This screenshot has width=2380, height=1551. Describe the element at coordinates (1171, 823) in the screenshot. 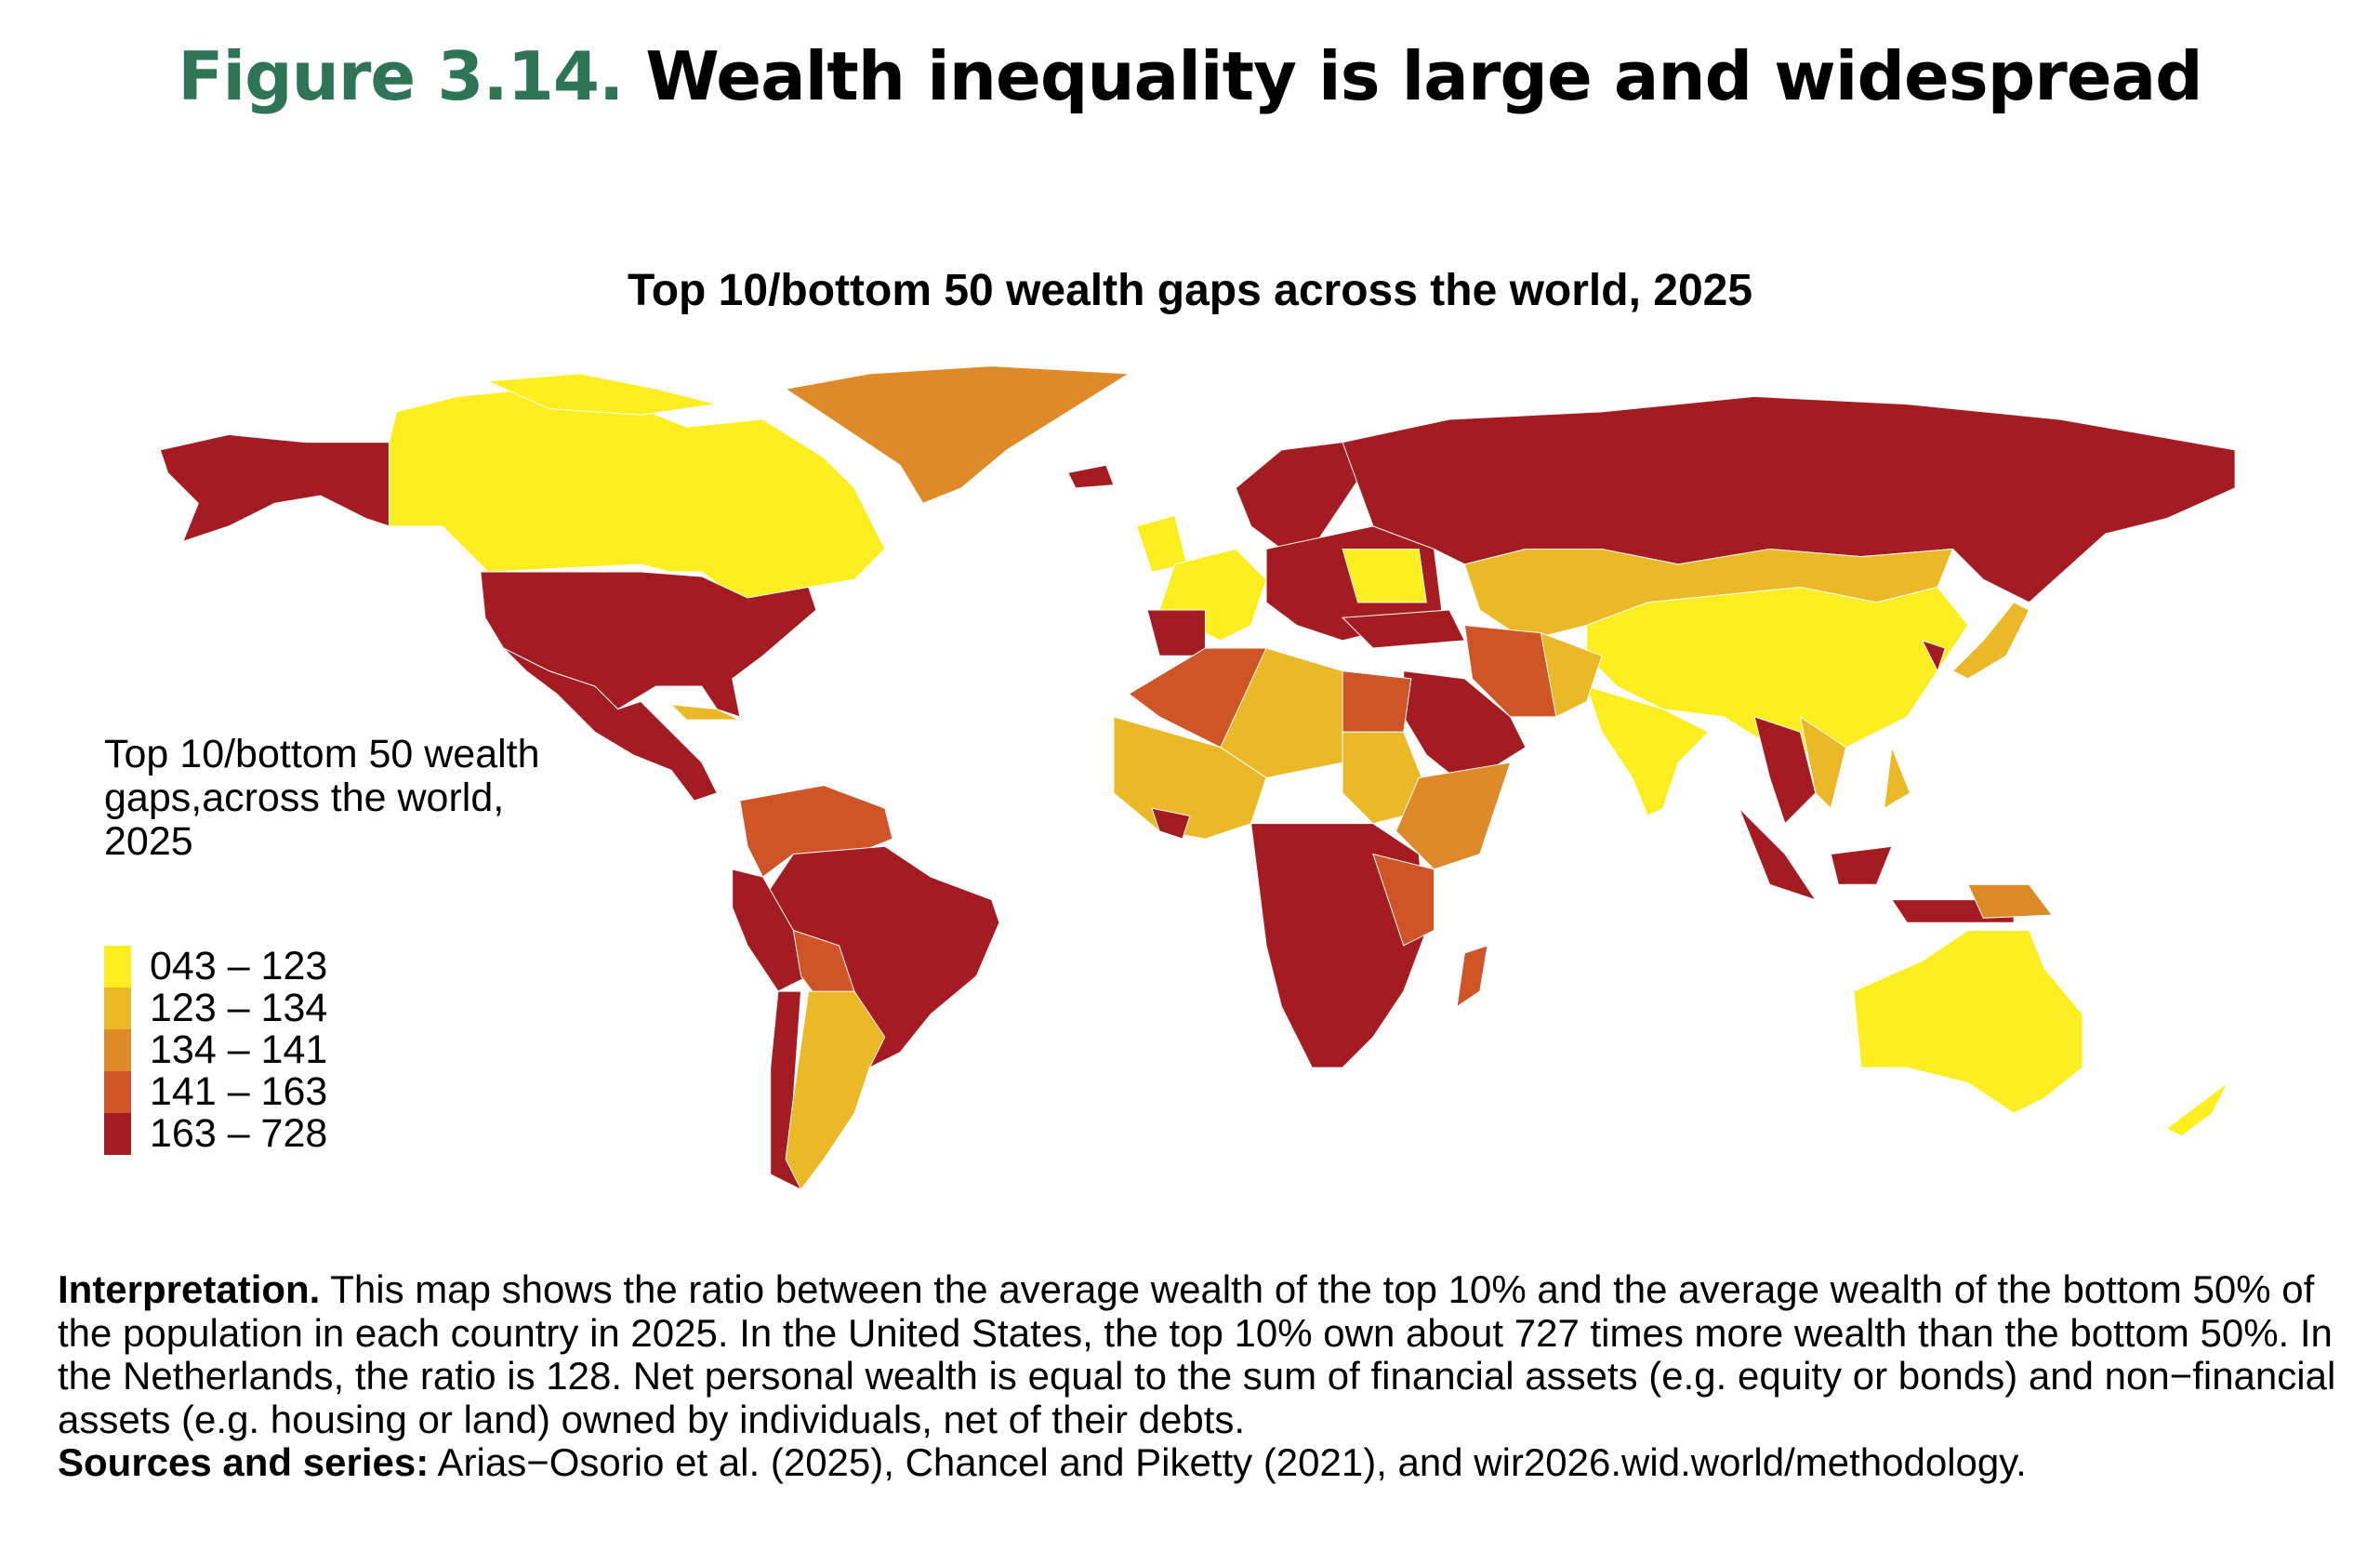

I see `country-region-ivory-coast` at that location.